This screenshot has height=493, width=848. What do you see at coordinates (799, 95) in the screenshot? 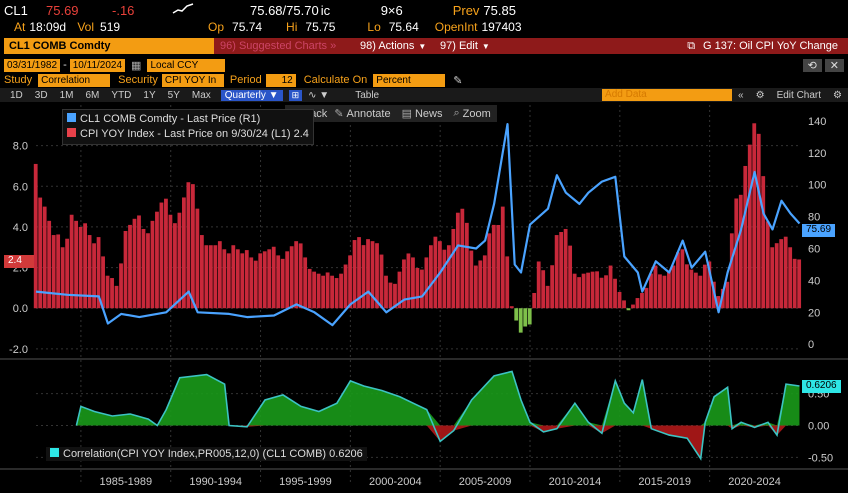
I see `edit-chart-button: Edit Chart` at bounding box center [799, 95].